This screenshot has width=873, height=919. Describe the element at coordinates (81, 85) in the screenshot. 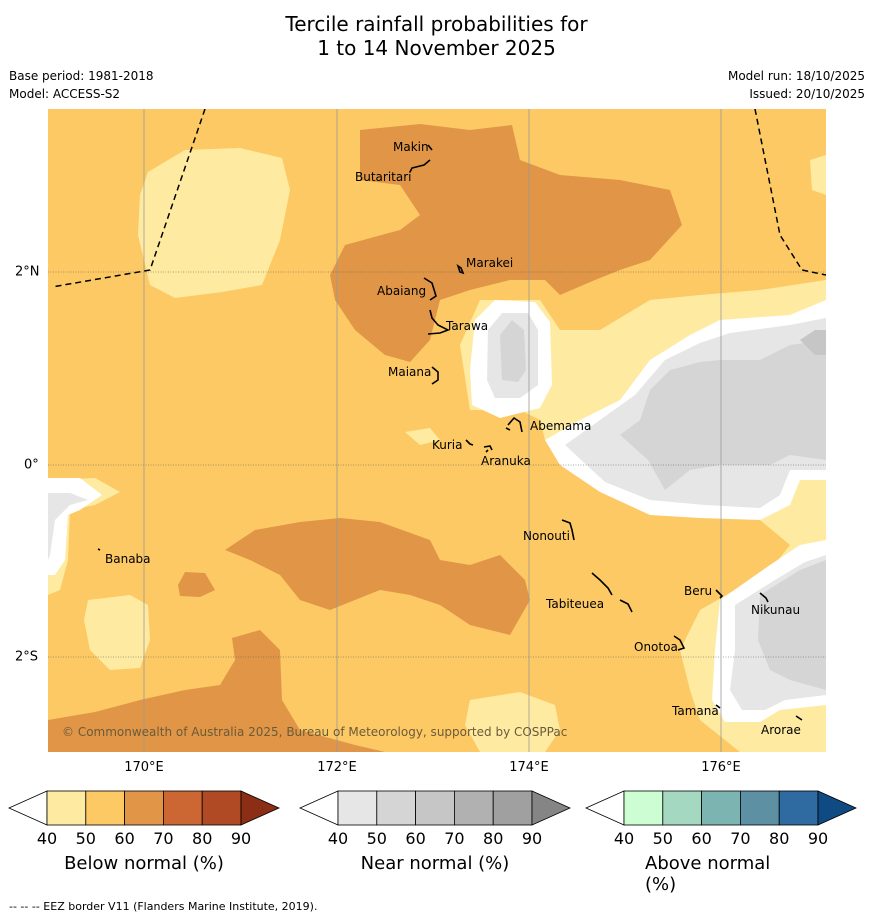

I see `meta-left: Base period: 1981-2018 Model: ACCESS-S2` at that location.